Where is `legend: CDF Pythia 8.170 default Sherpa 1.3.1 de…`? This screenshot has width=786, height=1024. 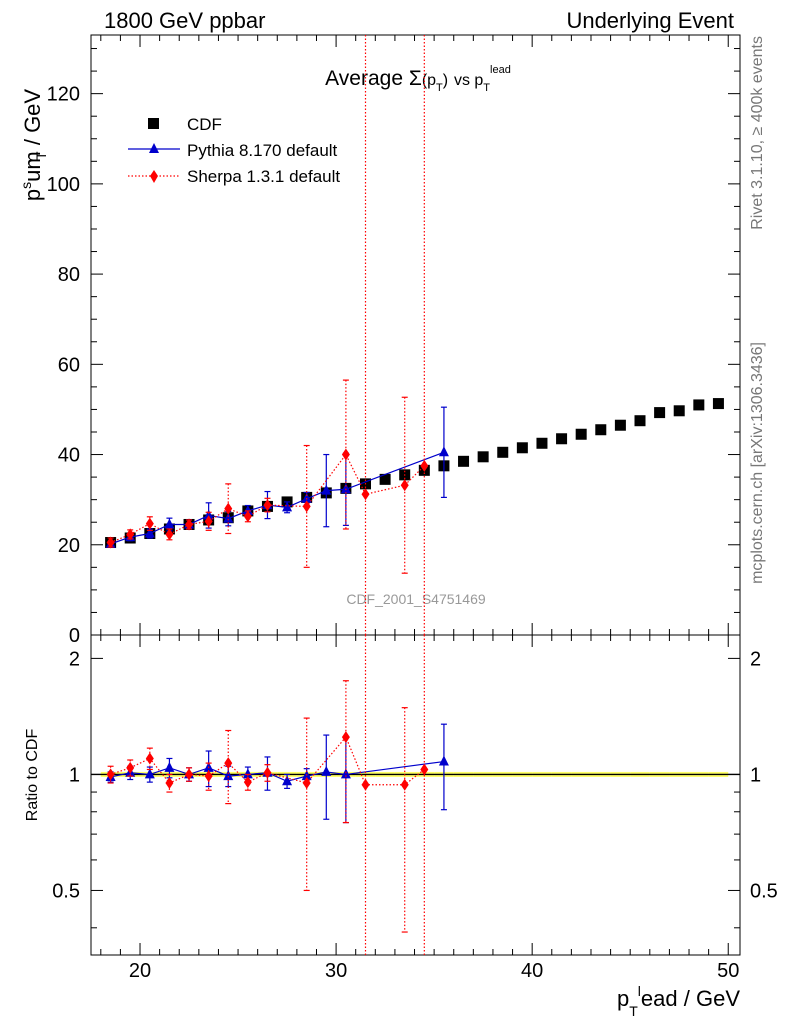 legend: CDF Pythia 8.170 default Sherpa 1.3.1 de… is located at coordinates (234, 150).